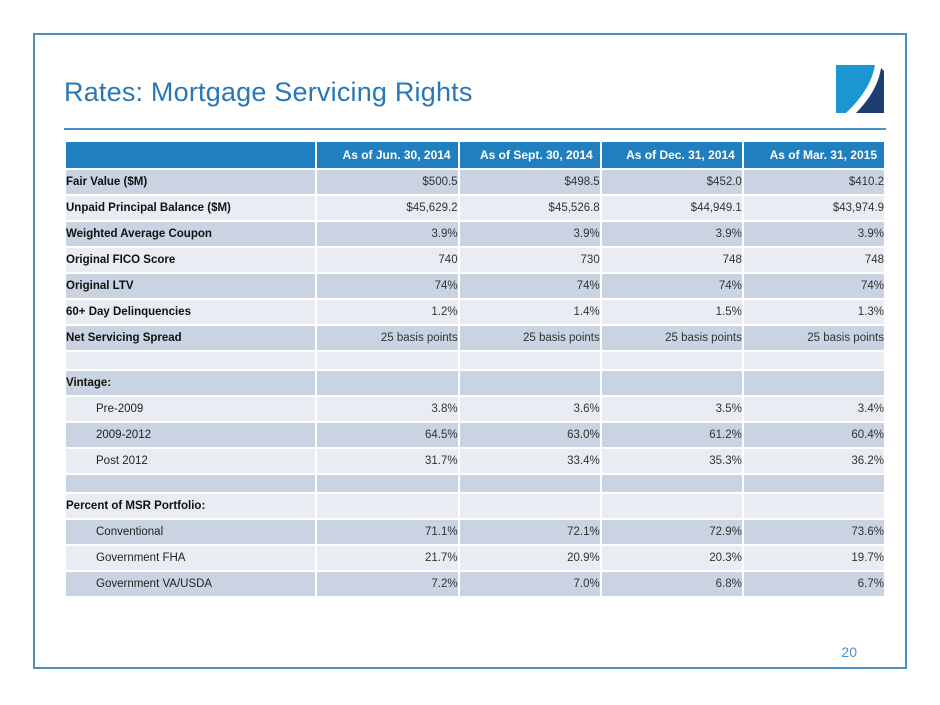  Describe the element at coordinates (671, 312) in the screenshot. I see `cell-value: 1.5%` at that location.